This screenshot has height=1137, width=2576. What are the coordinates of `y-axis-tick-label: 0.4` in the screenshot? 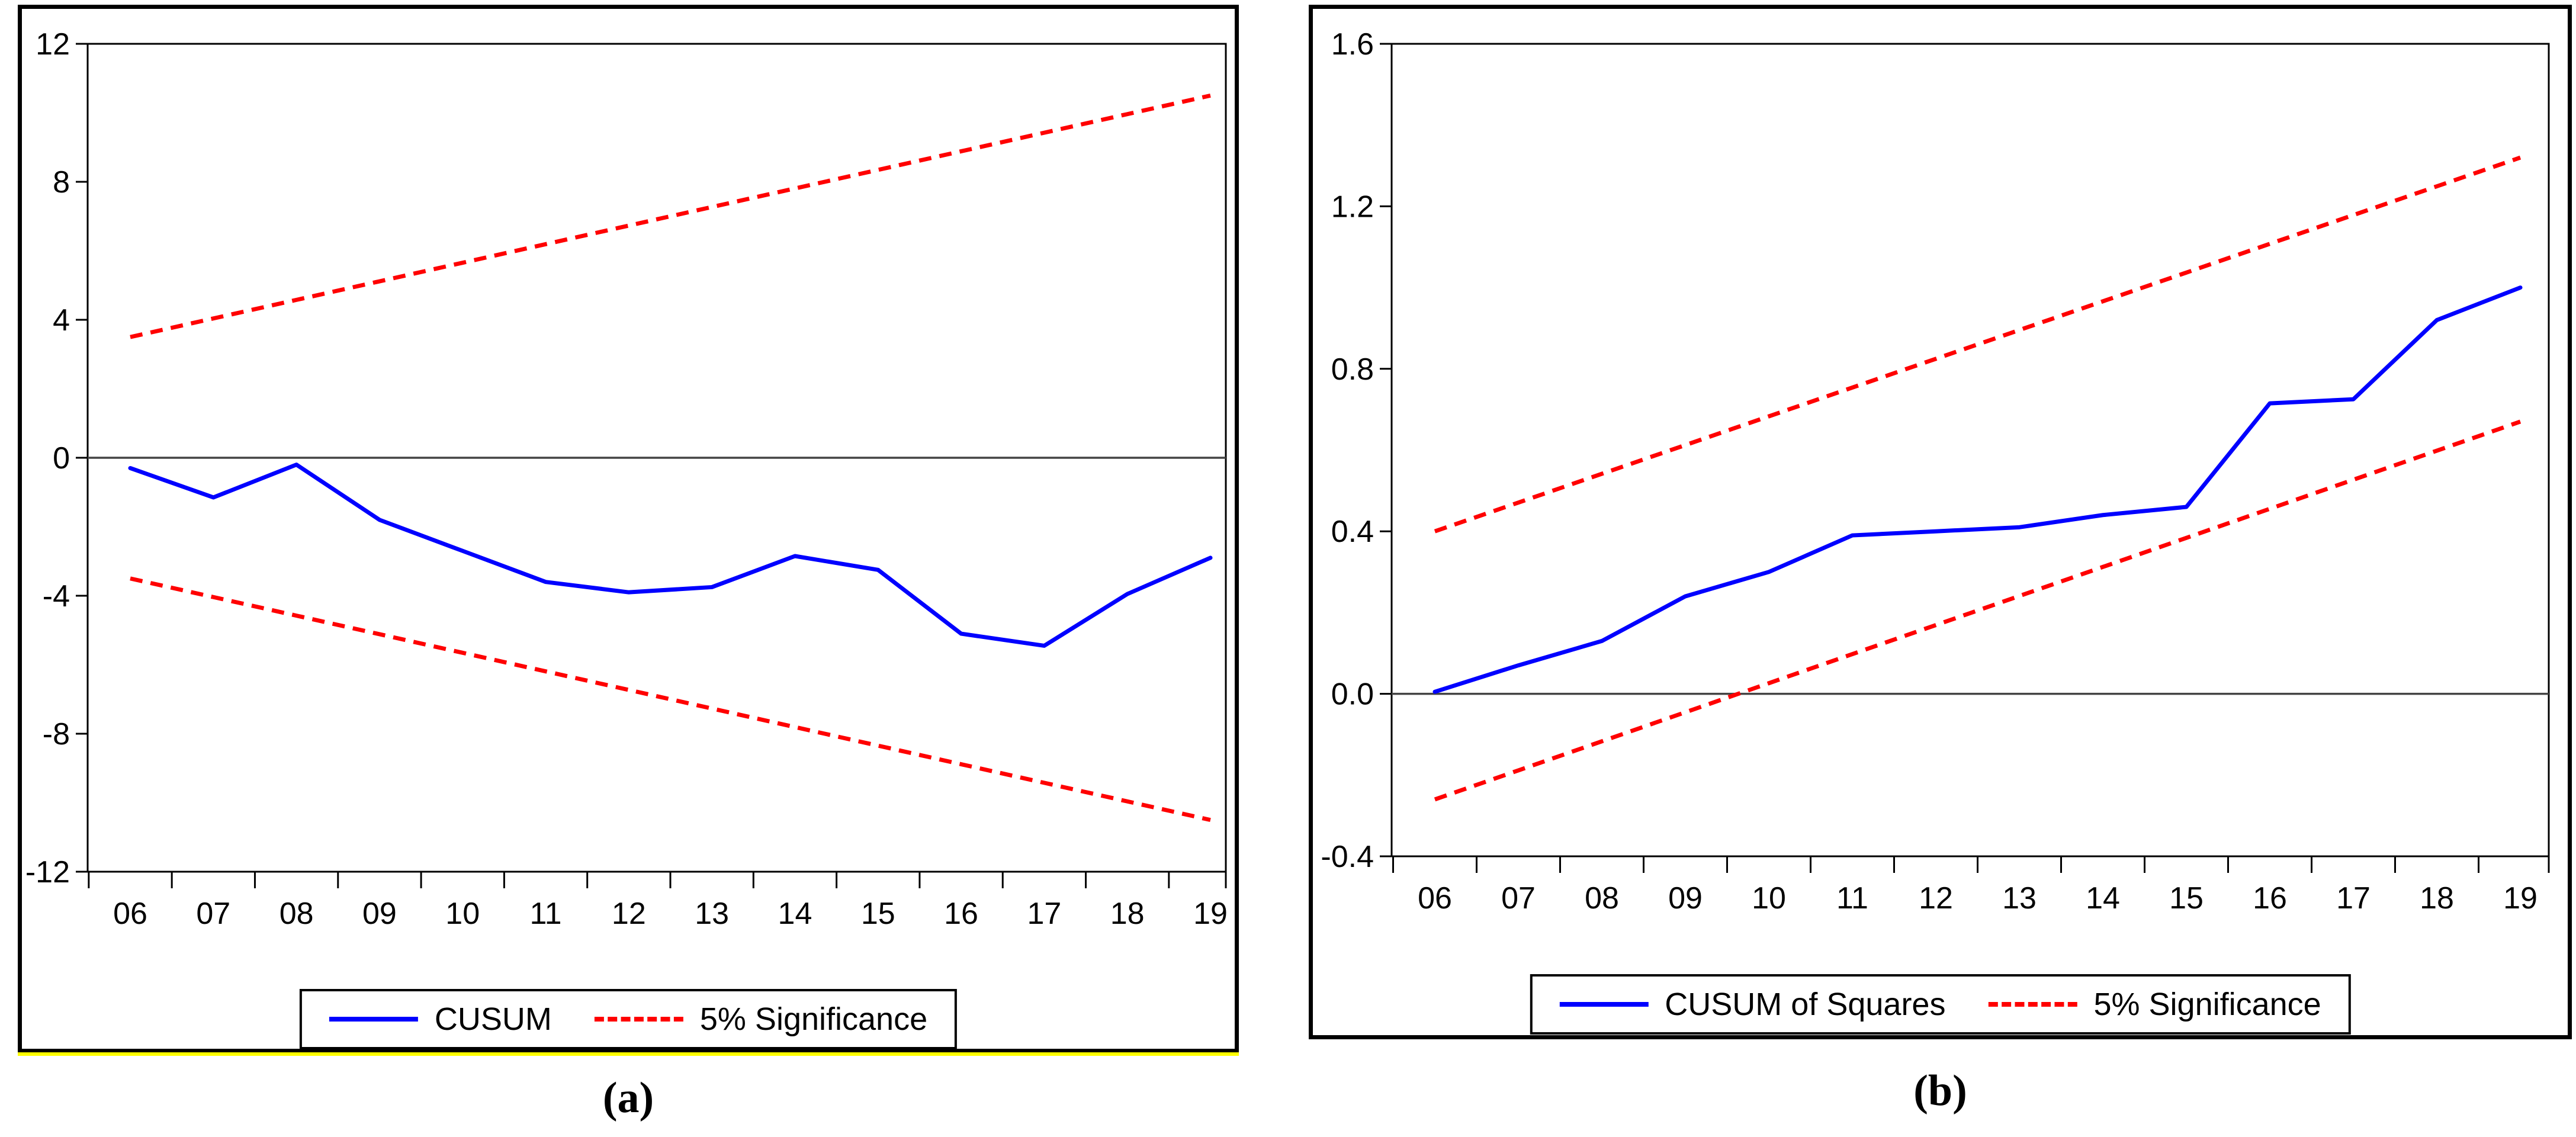 It's located at (1353, 532).